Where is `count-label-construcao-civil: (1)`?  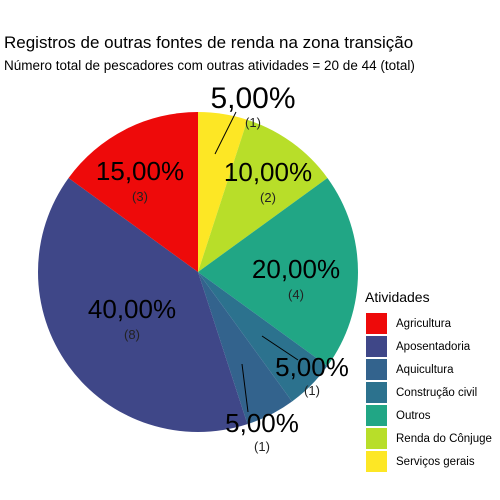
count-label-construcao-civil: (1) is located at coordinates (312, 390).